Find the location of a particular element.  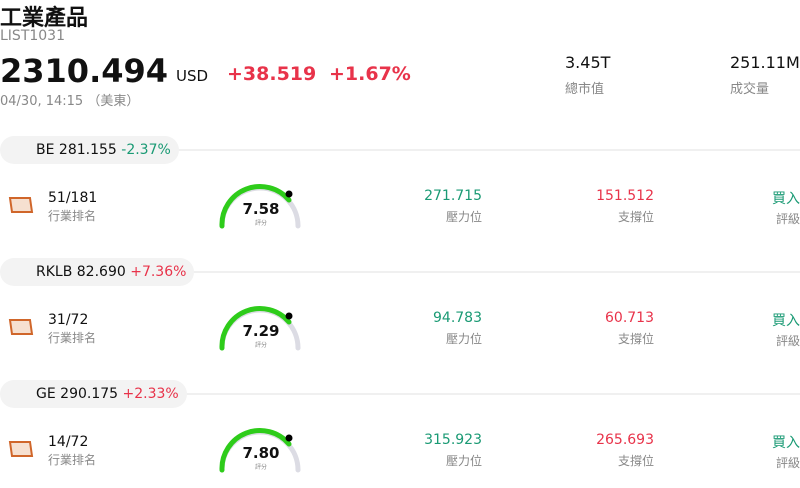

change-pct: +1.67% is located at coordinates (370, 74).